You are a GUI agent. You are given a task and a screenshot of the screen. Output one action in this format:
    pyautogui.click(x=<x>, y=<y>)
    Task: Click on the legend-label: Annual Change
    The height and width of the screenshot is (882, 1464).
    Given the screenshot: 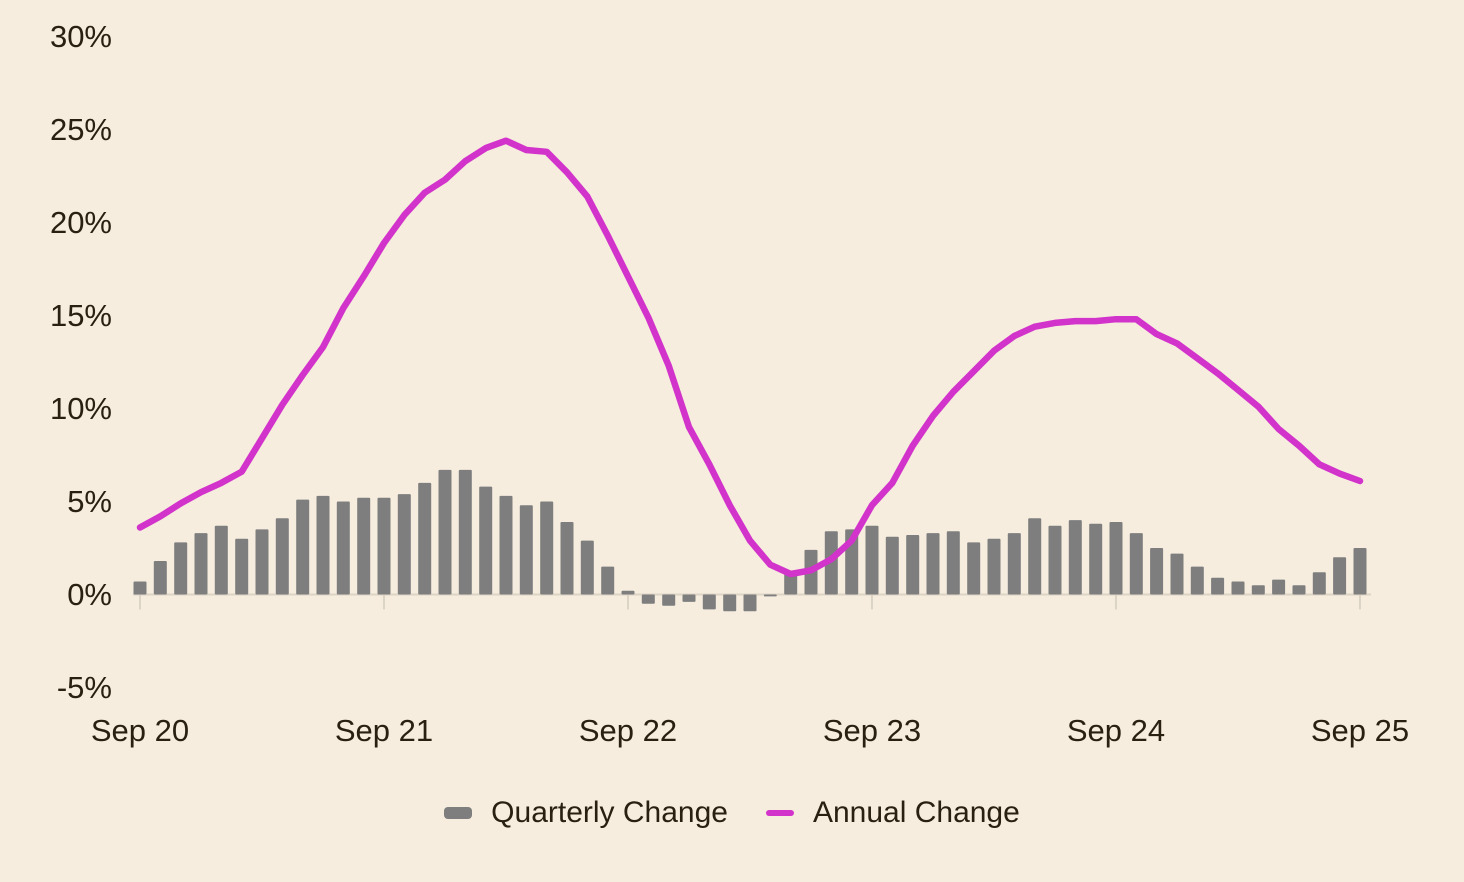 What is the action you would take?
    pyautogui.click(x=916, y=812)
    